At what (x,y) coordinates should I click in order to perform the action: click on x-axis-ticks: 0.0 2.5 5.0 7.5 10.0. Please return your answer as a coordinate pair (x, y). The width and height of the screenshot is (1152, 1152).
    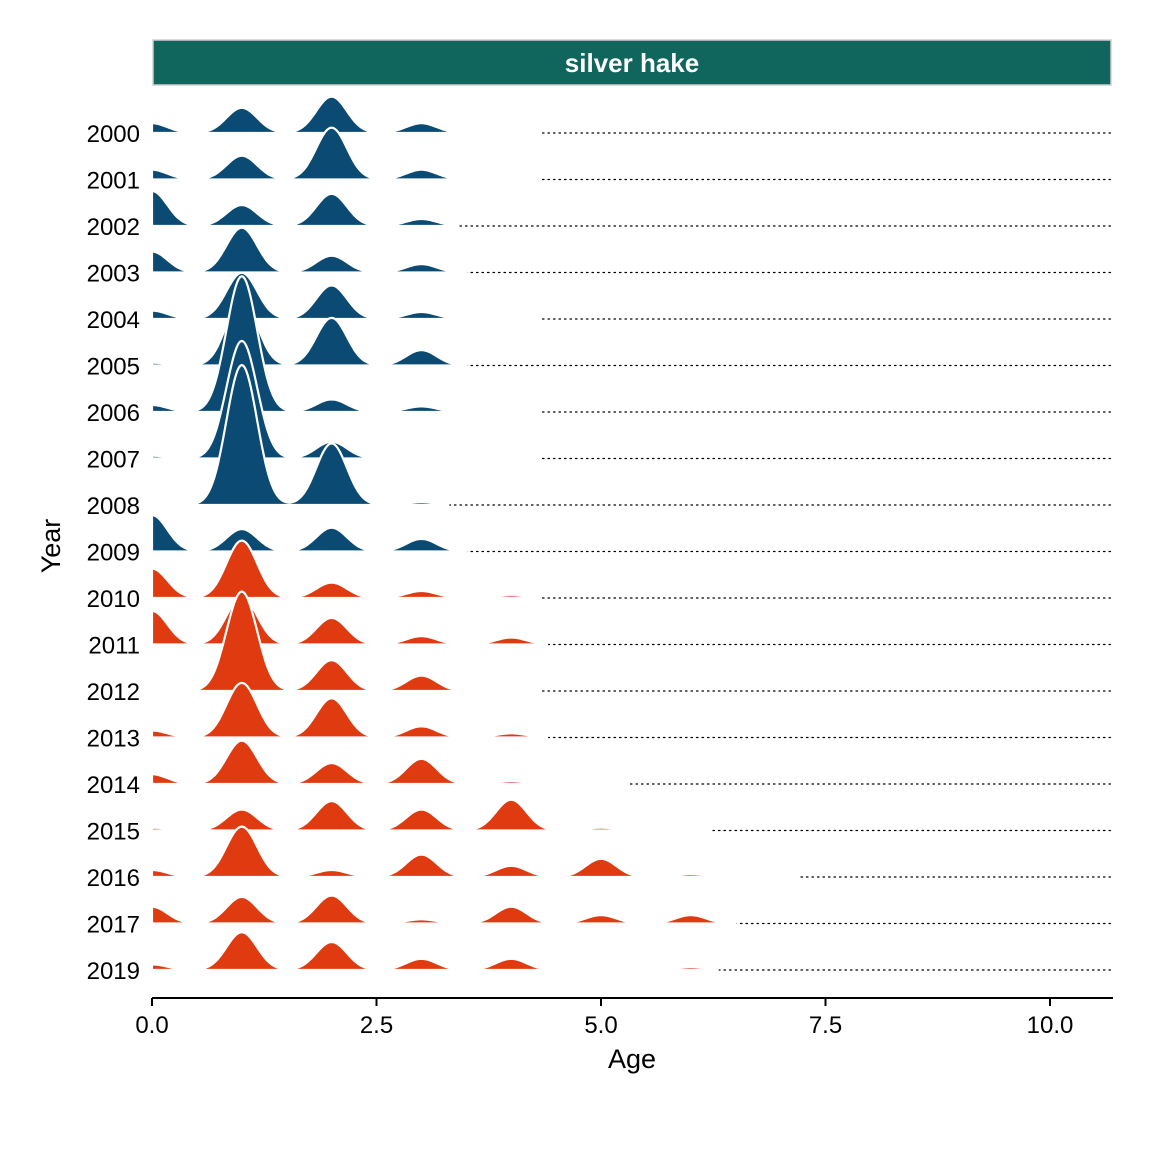
    Looking at the image, I should click on (604, 1018).